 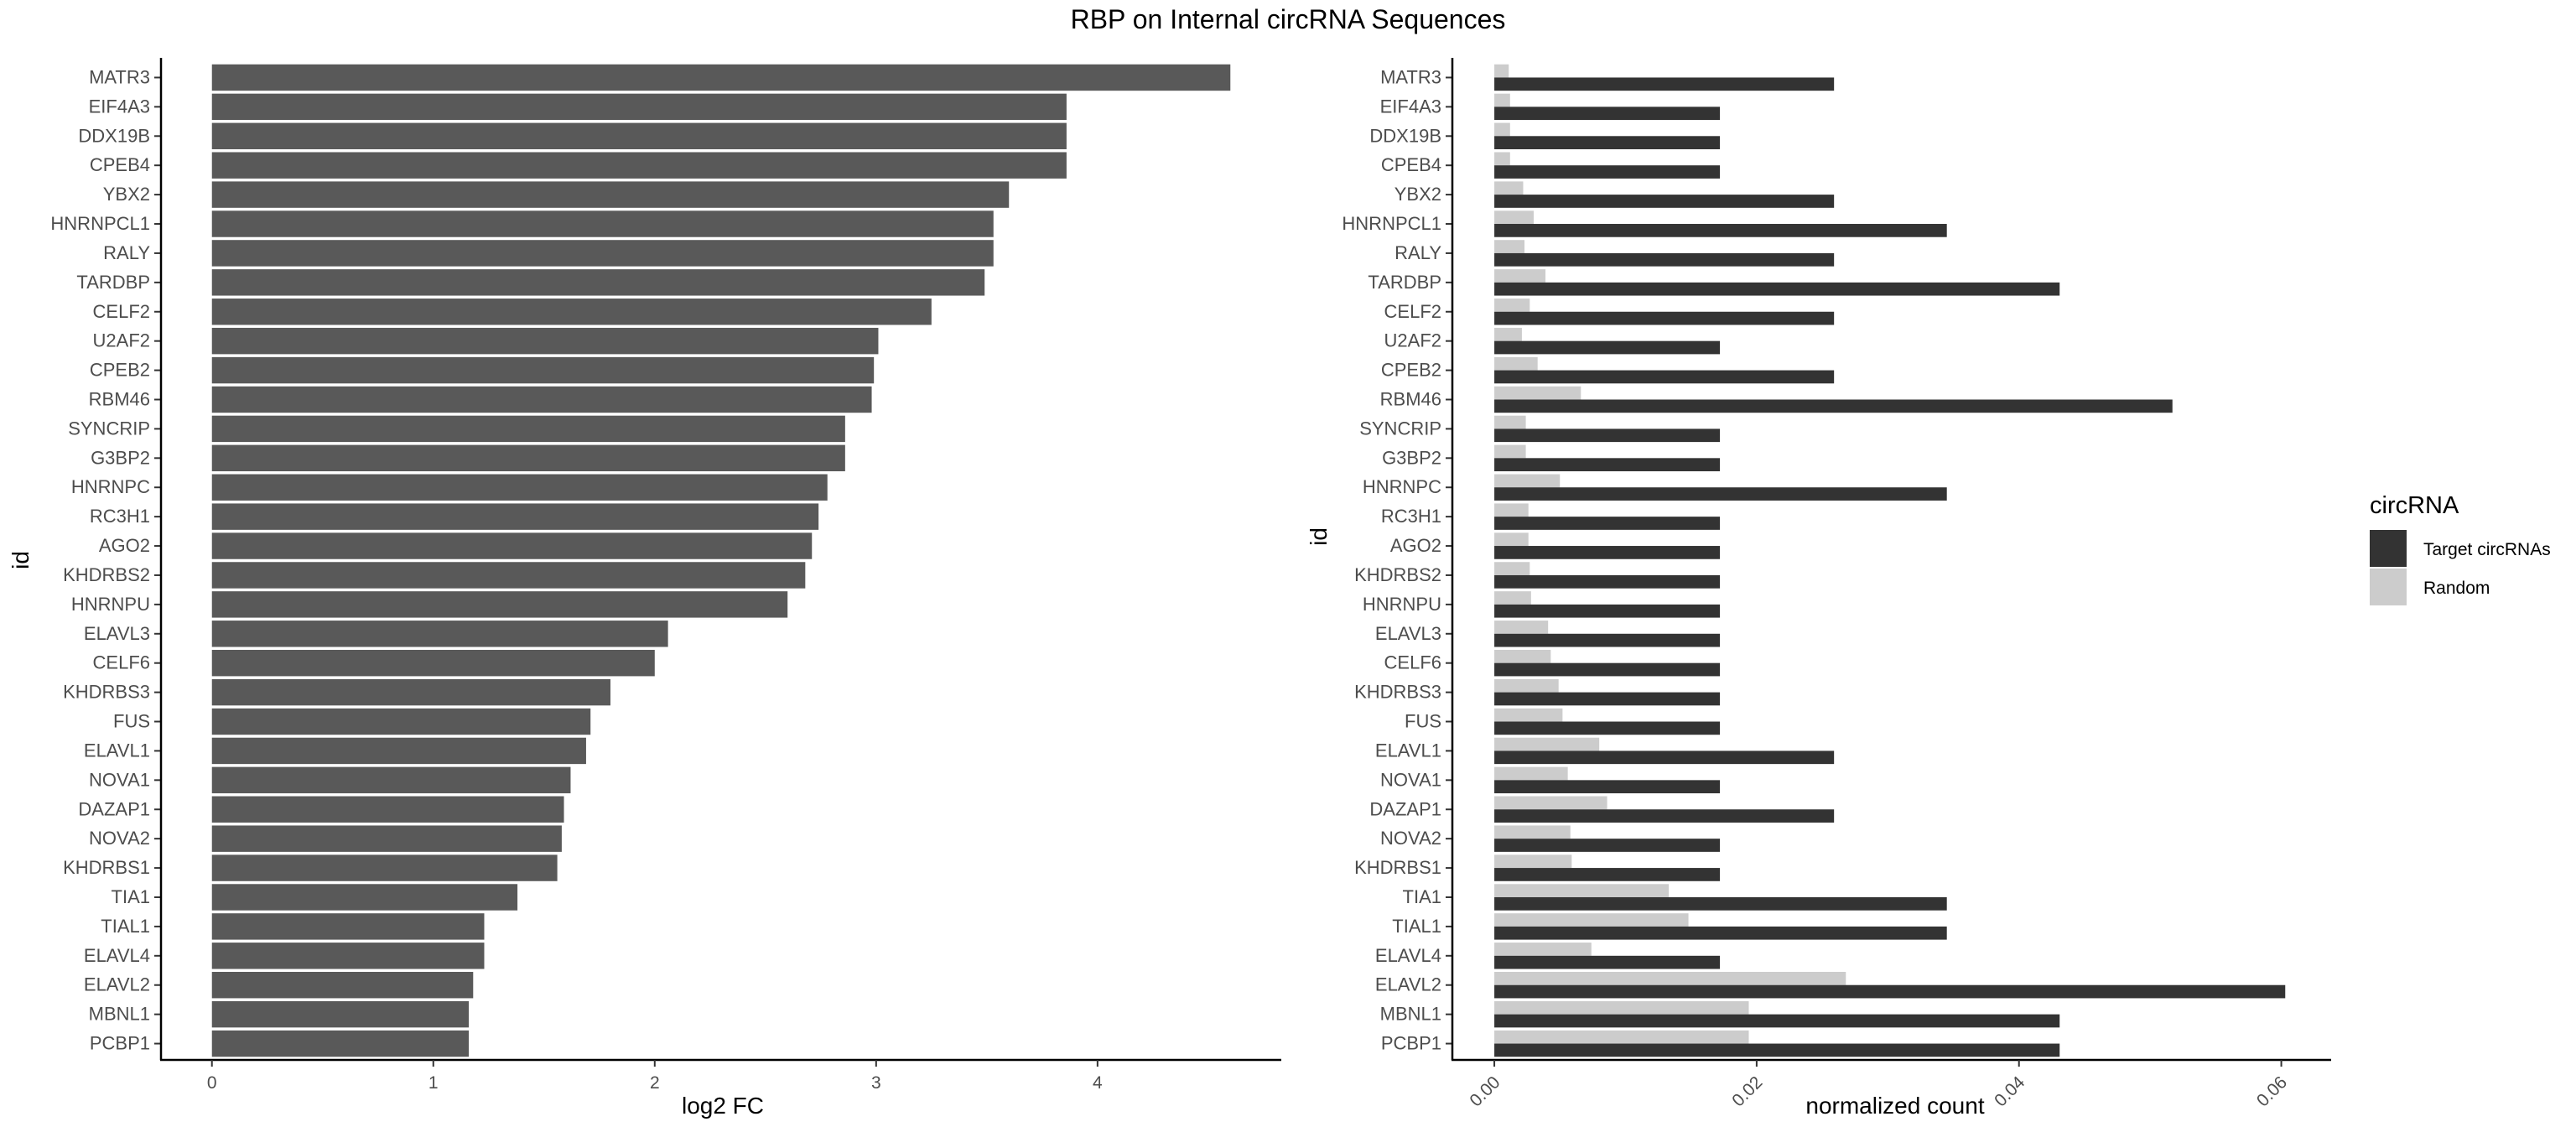 What do you see at coordinates (1485, 1091) in the screenshot?
I see `x-tick-label: 0.00` at bounding box center [1485, 1091].